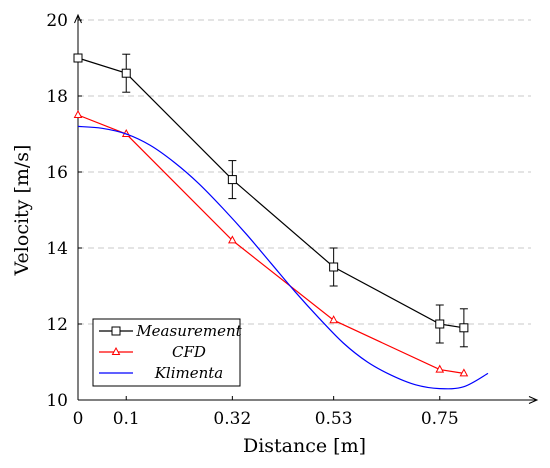  I want to click on y-tick-label-4: 18, so click(57, 97).